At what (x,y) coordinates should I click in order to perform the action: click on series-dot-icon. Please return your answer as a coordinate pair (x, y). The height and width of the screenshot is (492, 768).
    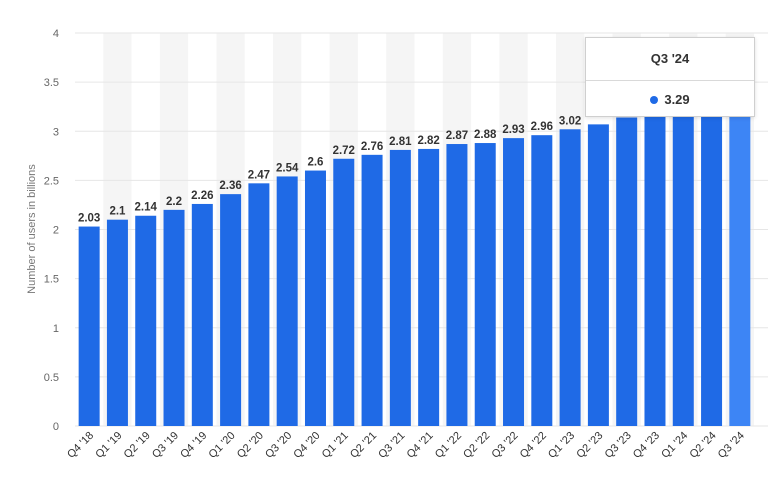
    Looking at the image, I should click on (654, 100).